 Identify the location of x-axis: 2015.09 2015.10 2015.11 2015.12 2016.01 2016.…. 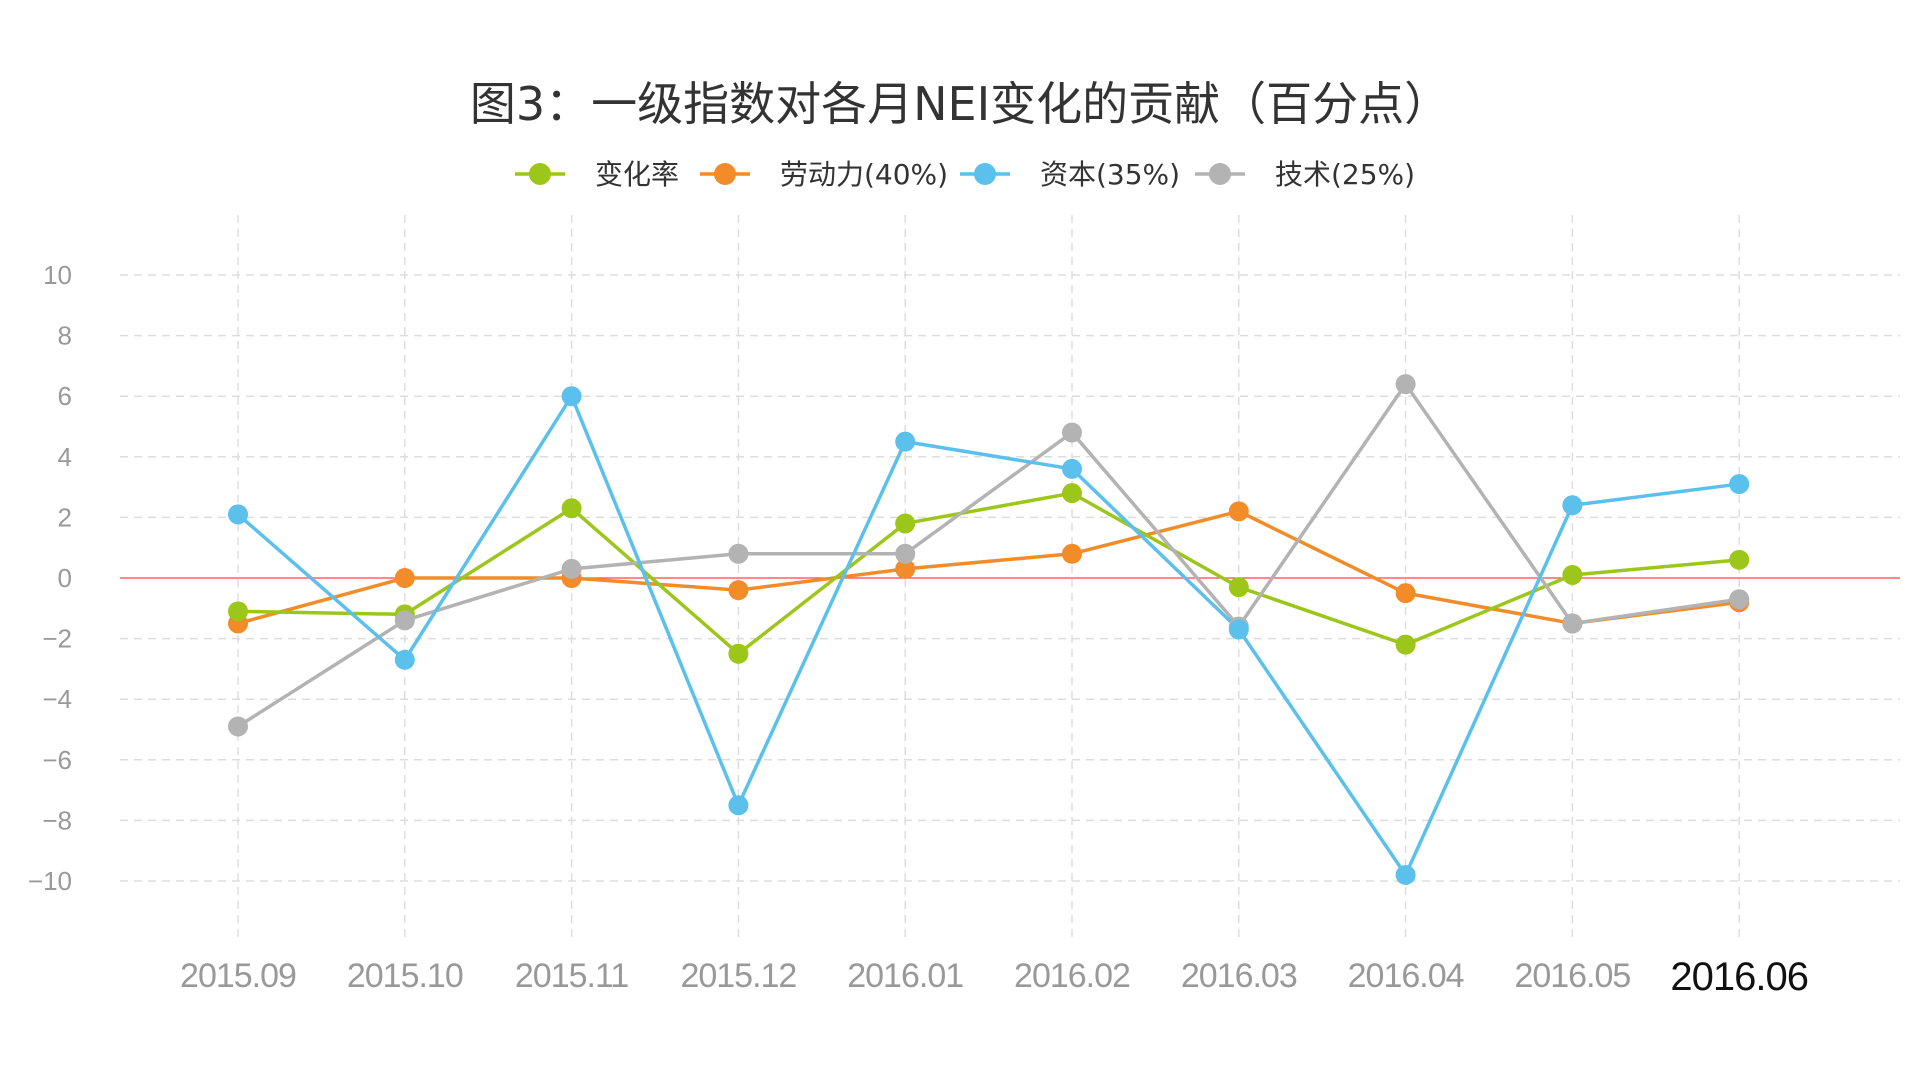
(994, 977).